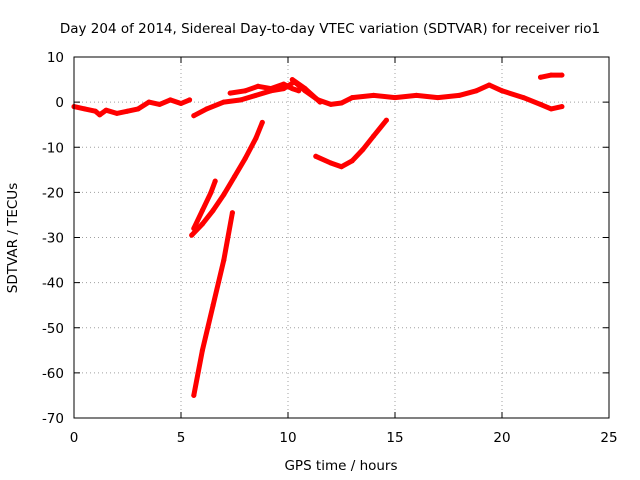  Describe the element at coordinates (55, 58) in the screenshot. I see `y-tick-label: 10` at that location.